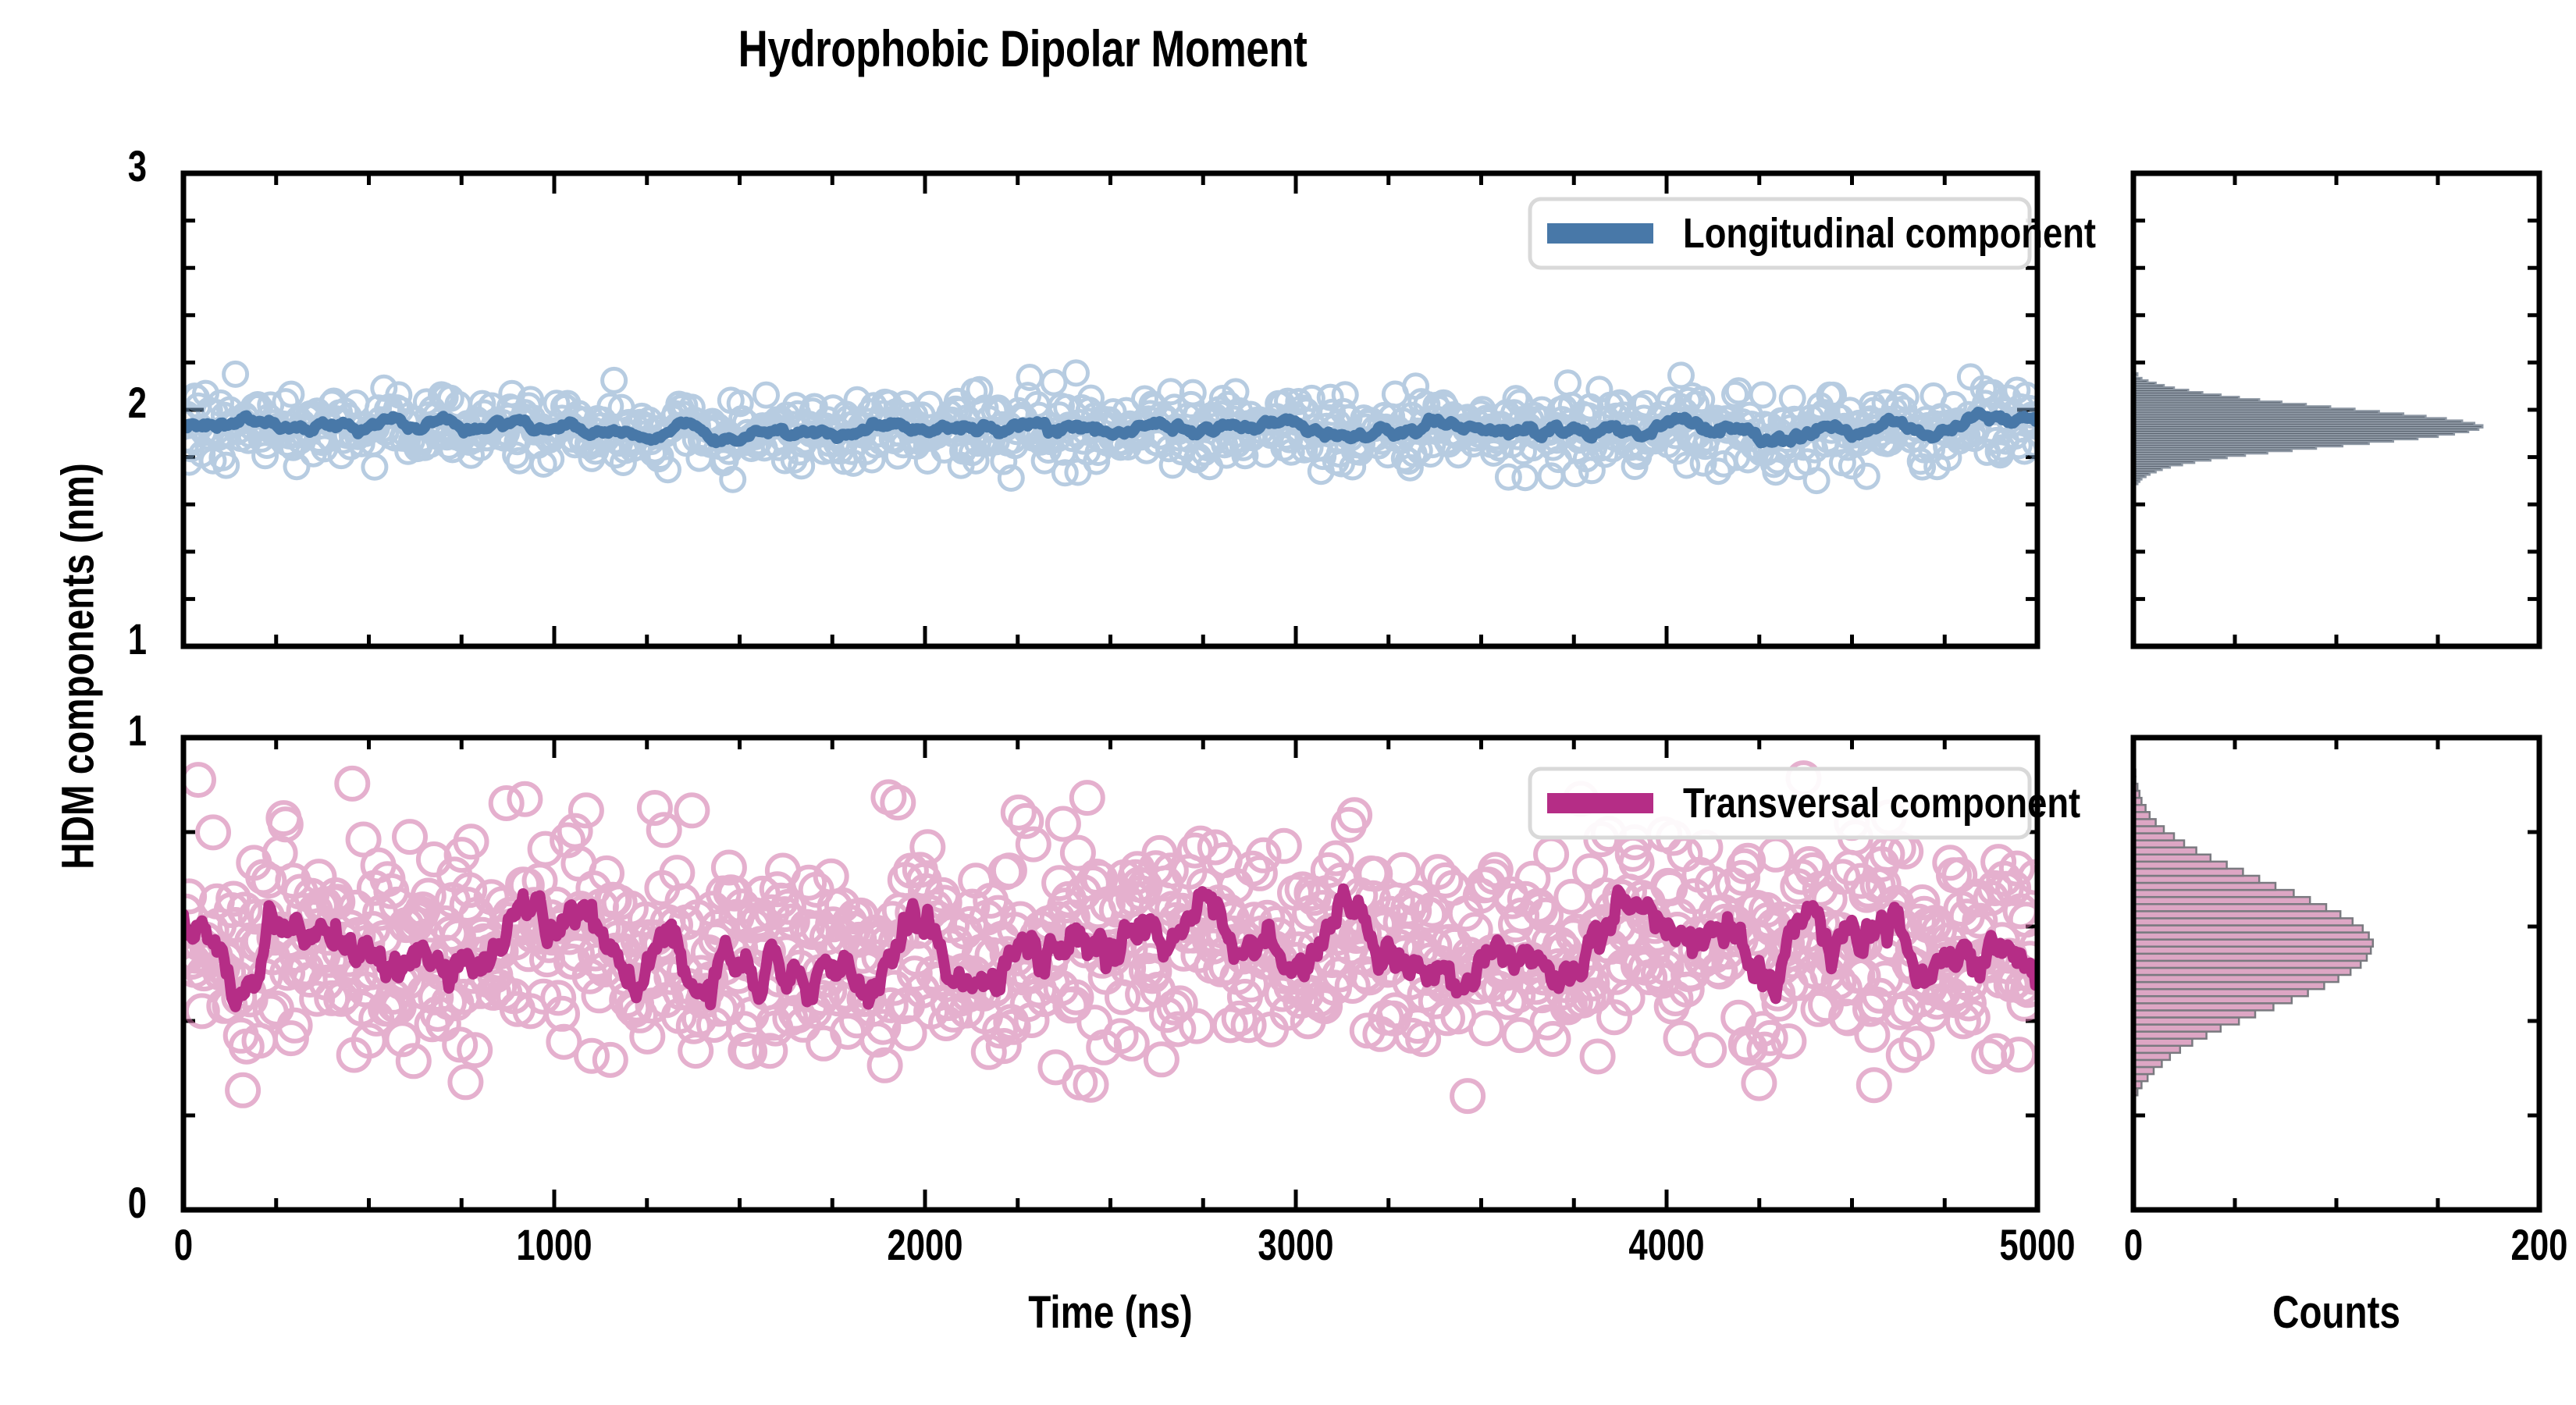 This screenshot has width=2576, height=1405. I want to click on x-tick-label-5000: 5000, so click(2038, 1244).